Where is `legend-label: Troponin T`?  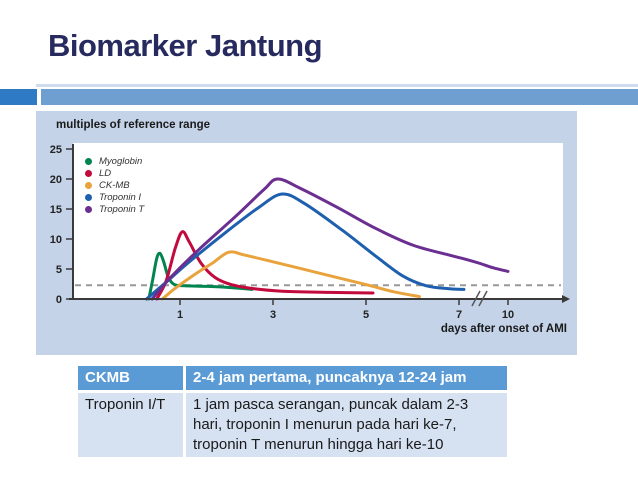 legend-label: Troponin T is located at coordinates (122, 209).